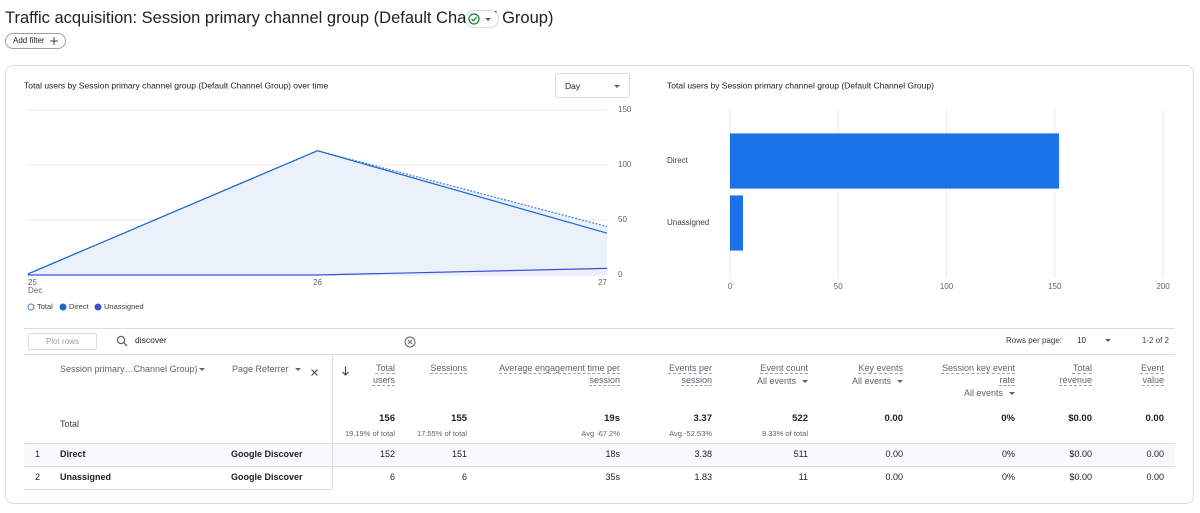  What do you see at coordinates (559, 374) in the screenshot?
I see `metric-name: Average engagement time per session` at bounding box center [559, 374].